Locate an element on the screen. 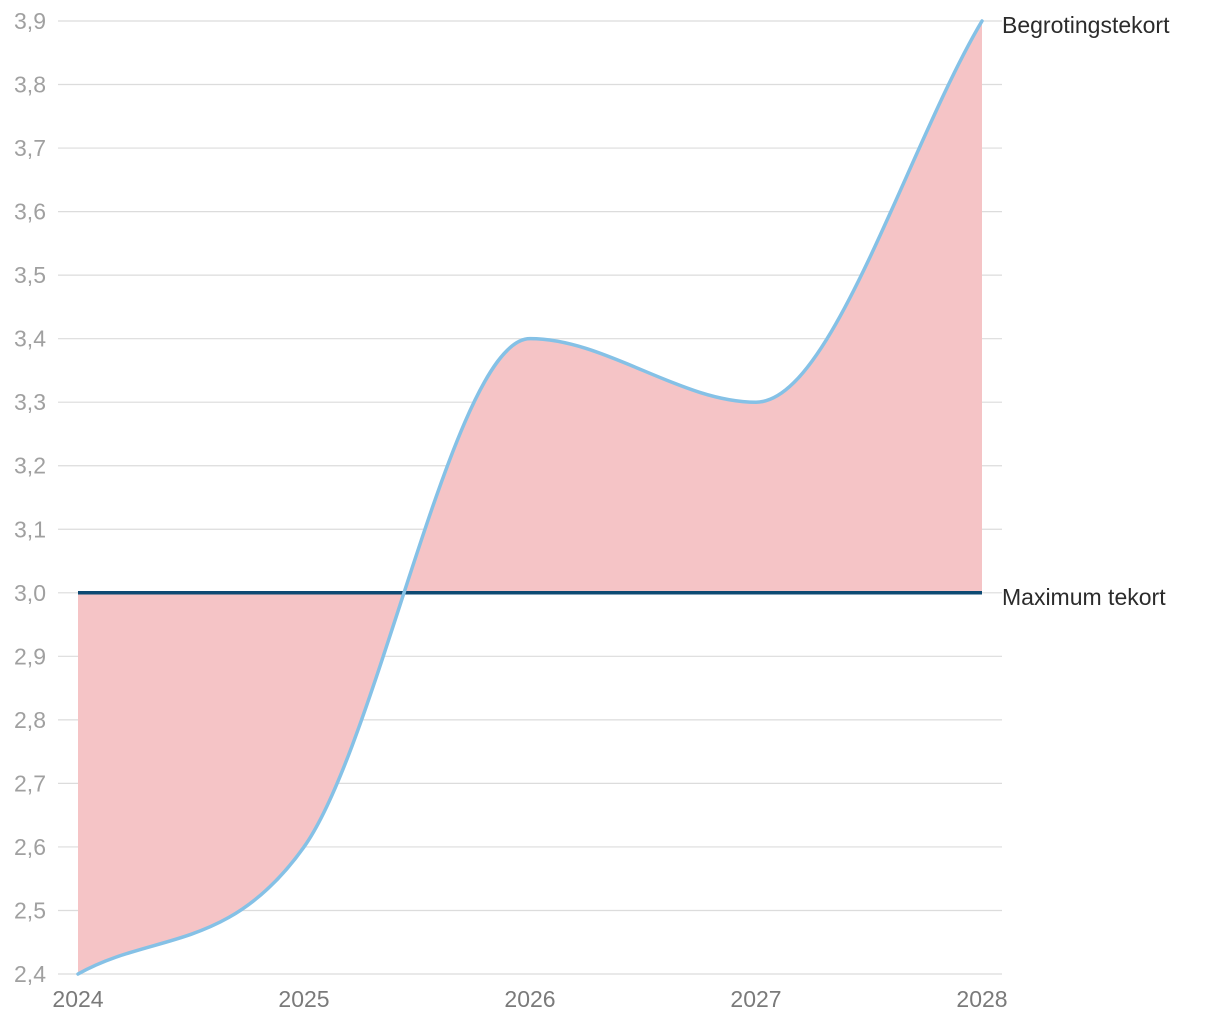  y-tick-label: 3,9 is located at coordinates (30, 21).